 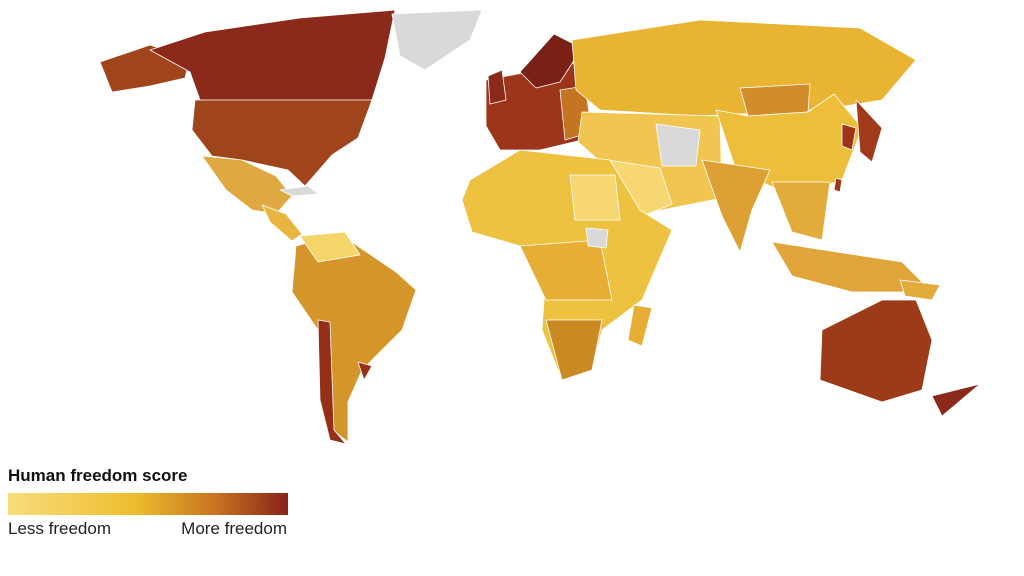 I want to click on taiwan, so click(x=838, y=185).